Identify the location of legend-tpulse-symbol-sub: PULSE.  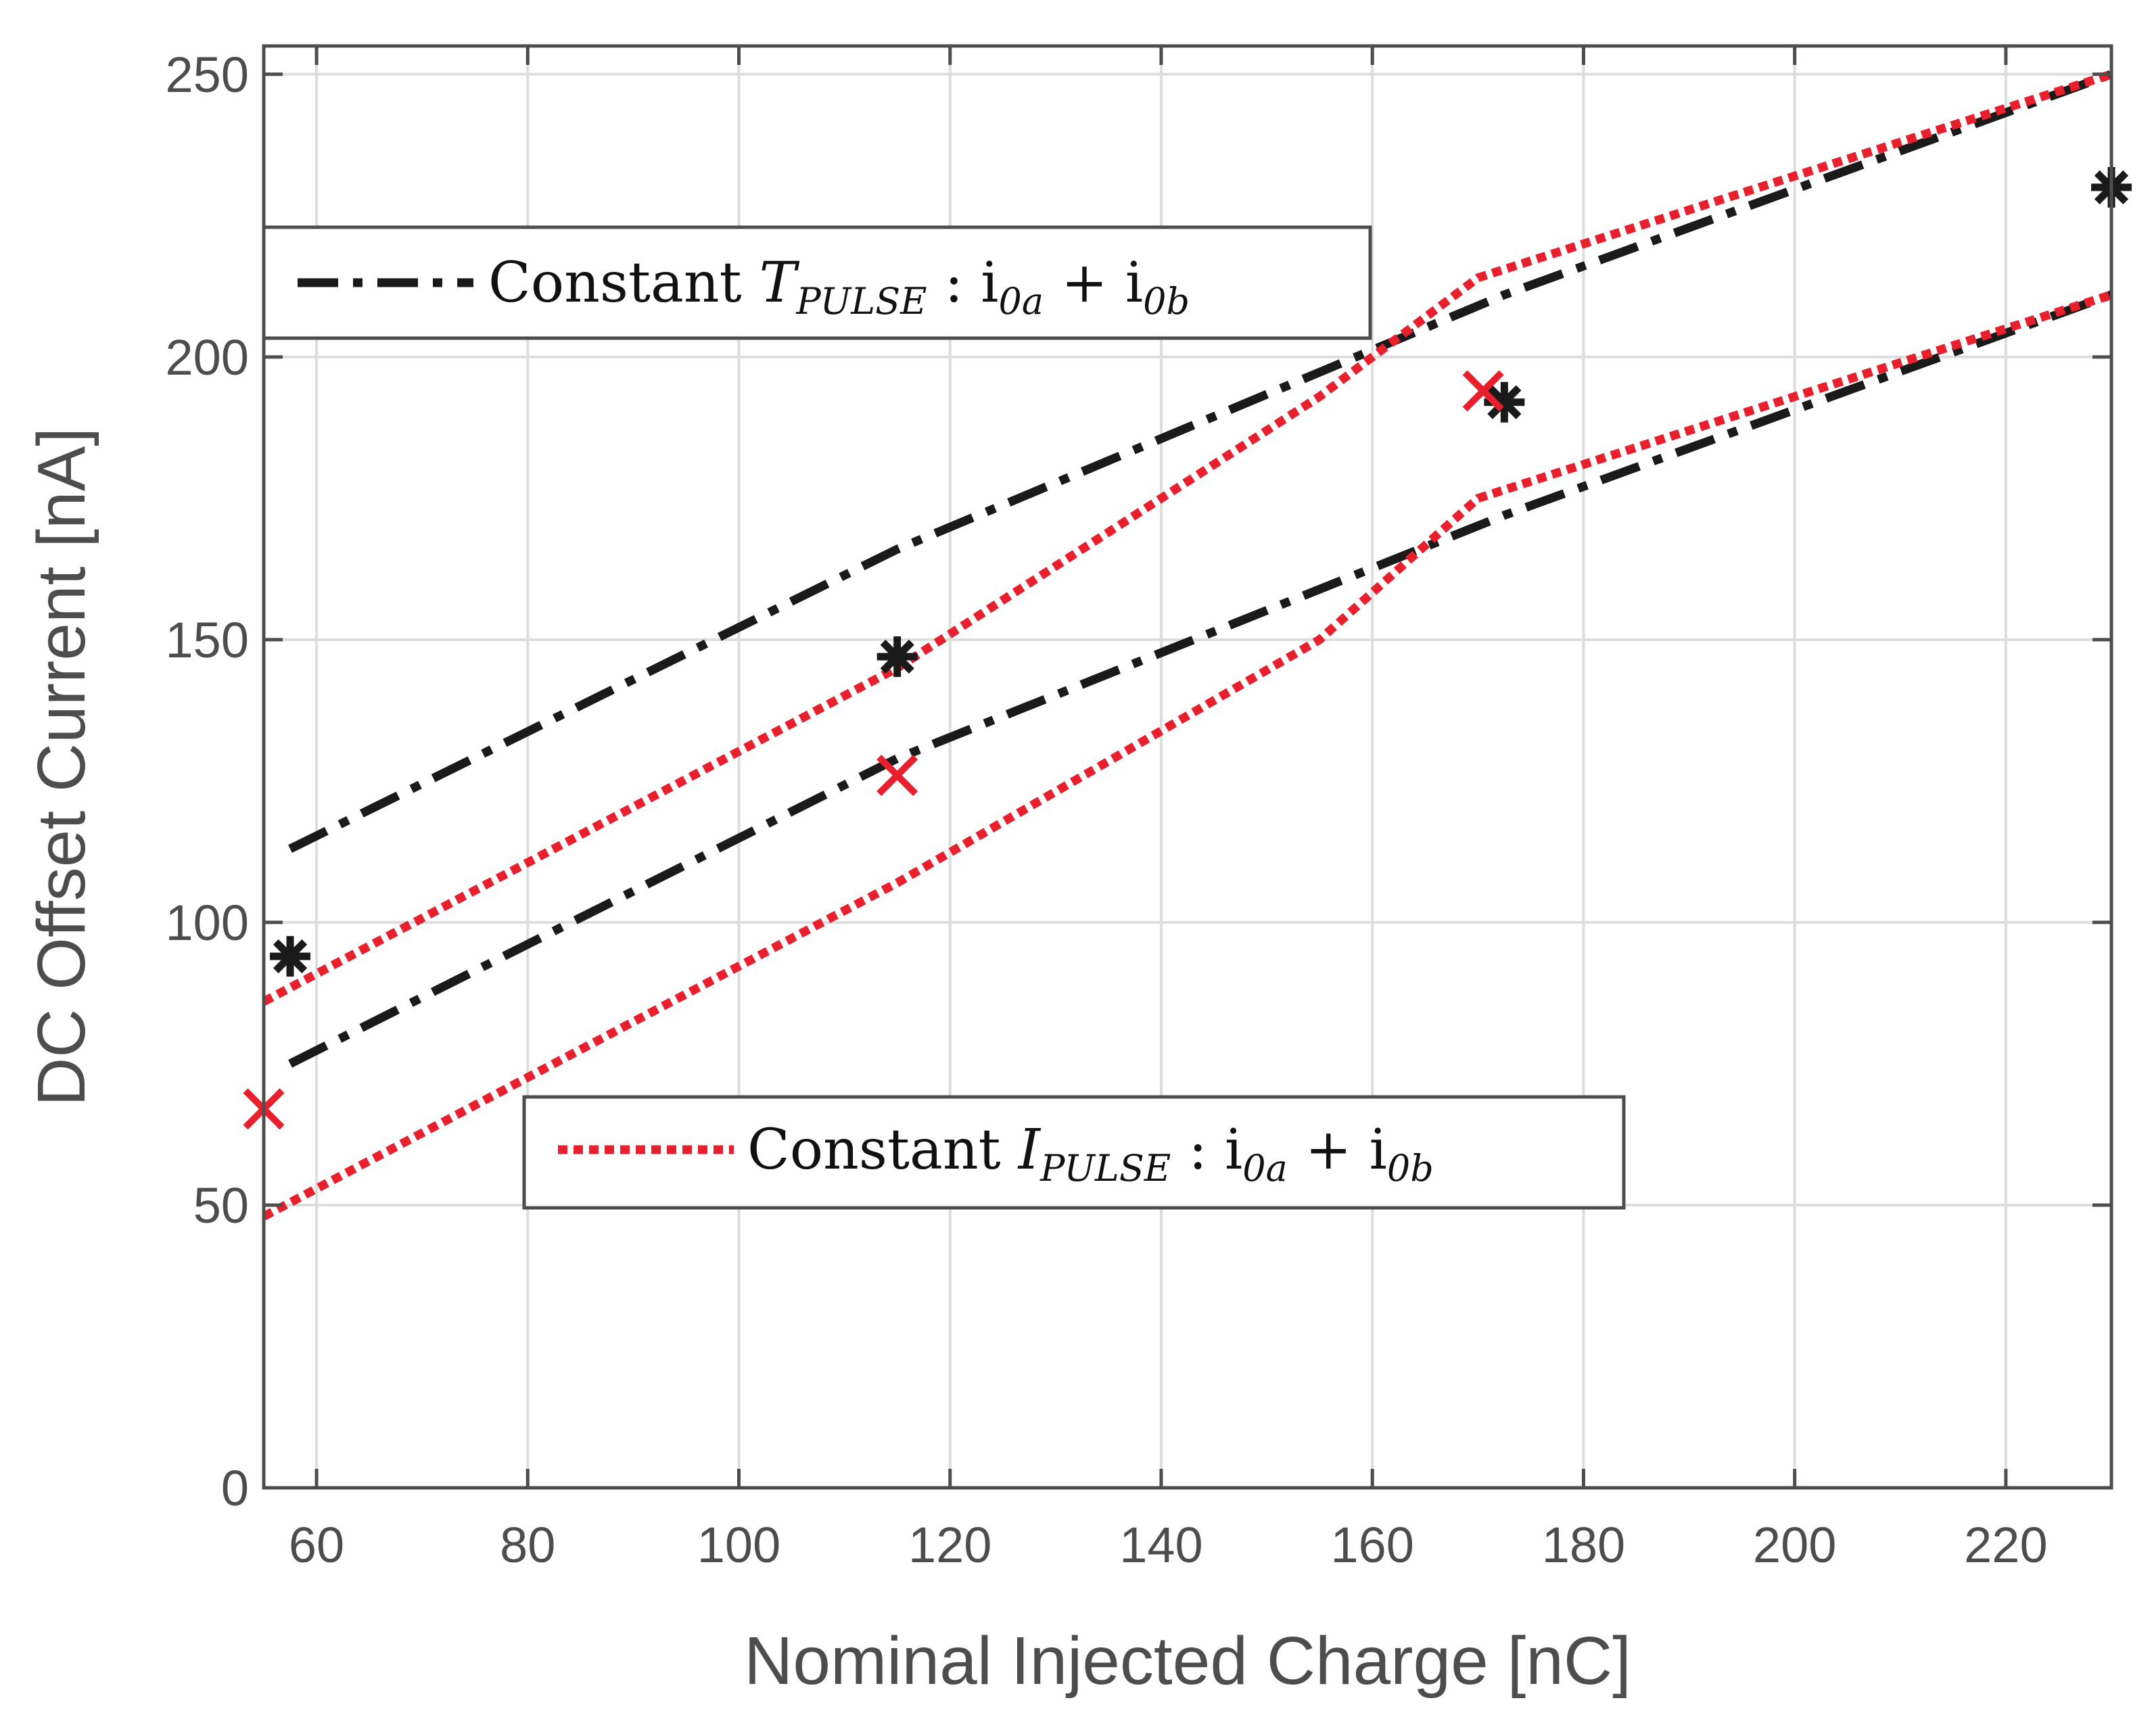
(861, 301).